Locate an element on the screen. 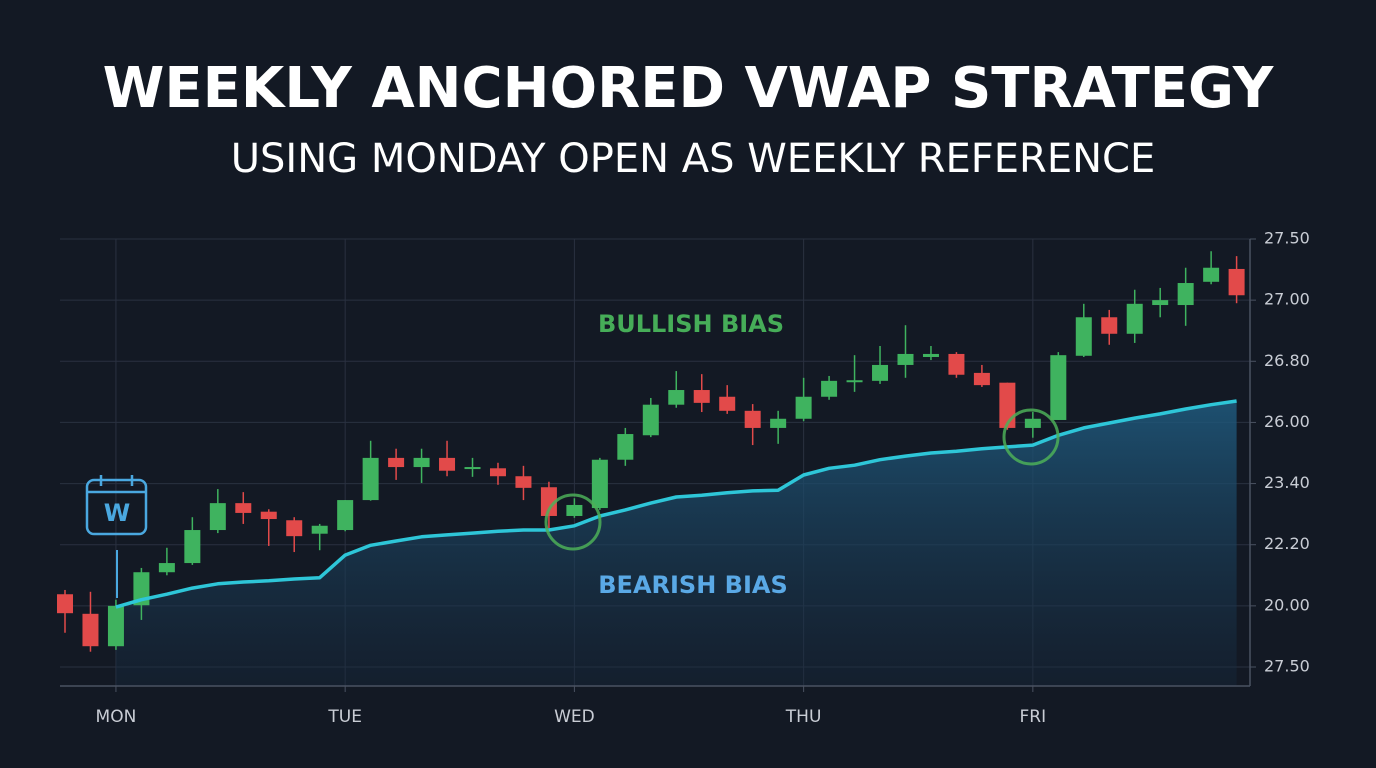  icon-frame is located at coordinates (116, 507).